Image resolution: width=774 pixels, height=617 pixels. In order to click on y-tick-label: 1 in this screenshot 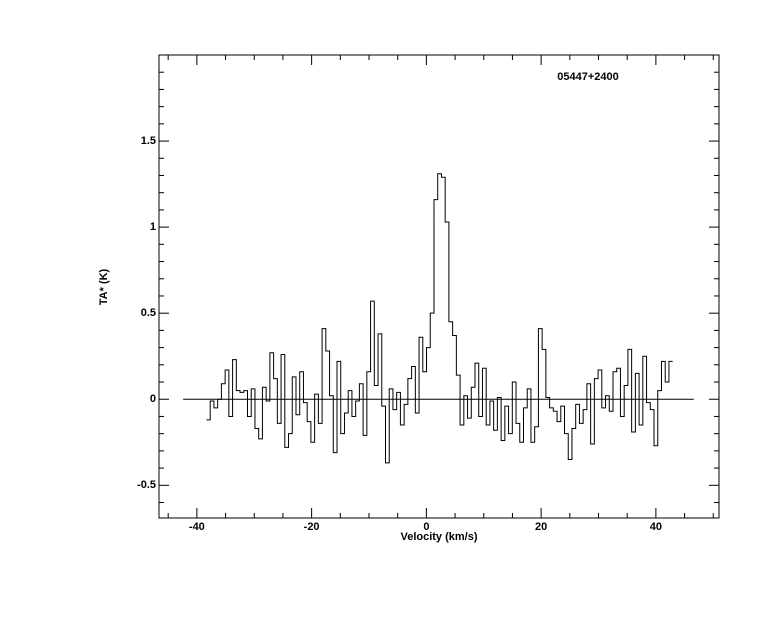, I will do `click(153, 227)`.